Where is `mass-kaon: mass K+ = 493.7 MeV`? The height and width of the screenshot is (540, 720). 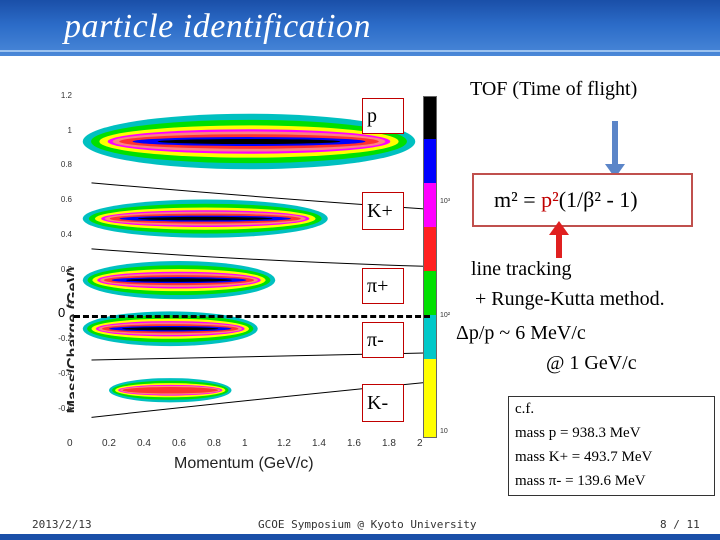 mass-kaon: mass K+ = 493.7 MeV is located at coordinates (584, 457).